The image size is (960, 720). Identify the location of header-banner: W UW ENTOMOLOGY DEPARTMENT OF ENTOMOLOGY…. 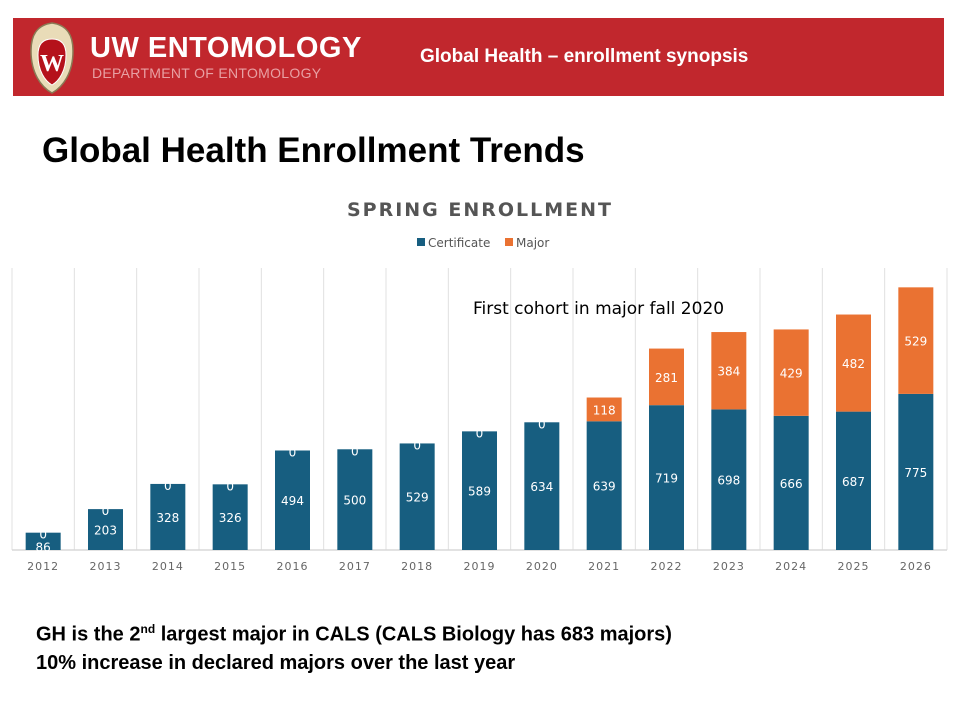
(478, 57).